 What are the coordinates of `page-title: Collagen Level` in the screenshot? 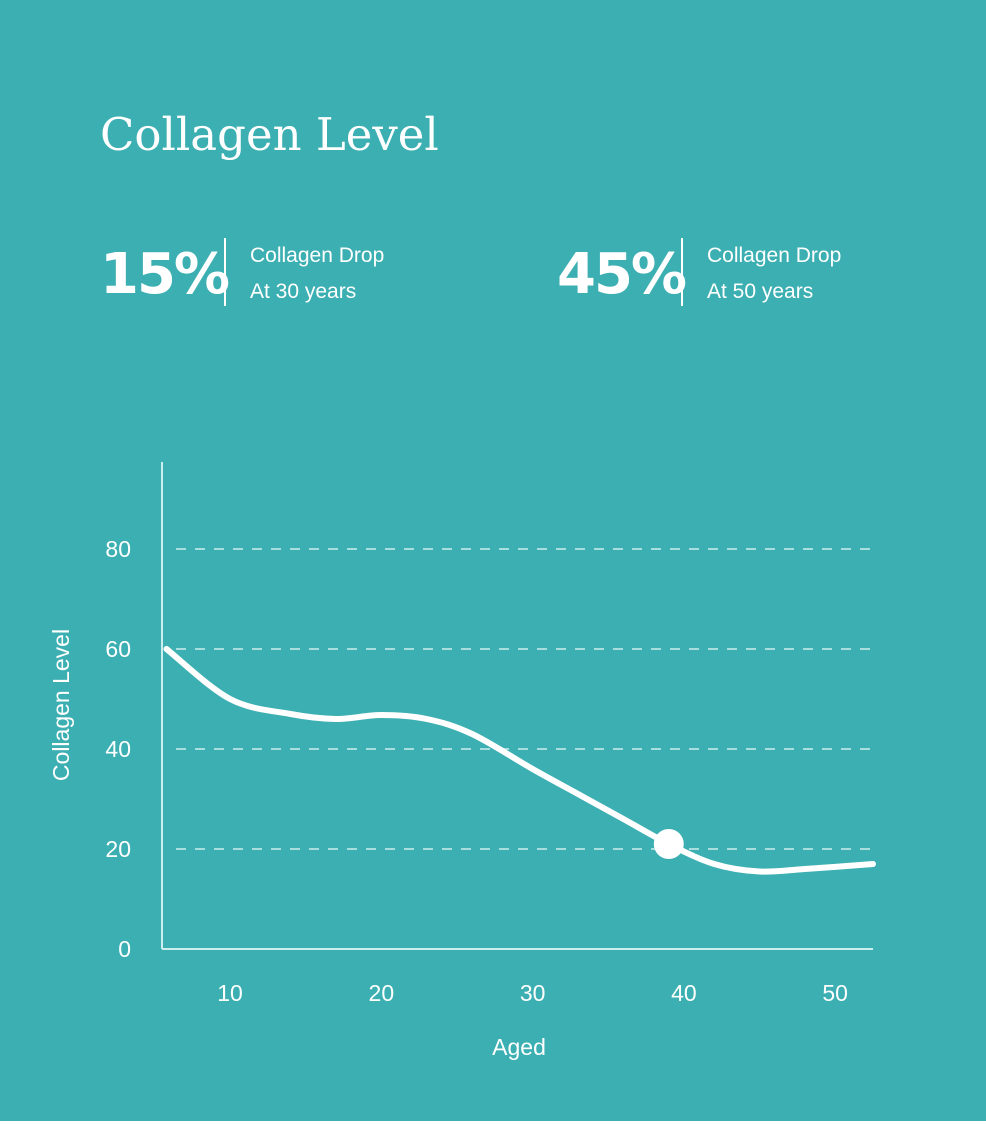 It's located at (269, 134).